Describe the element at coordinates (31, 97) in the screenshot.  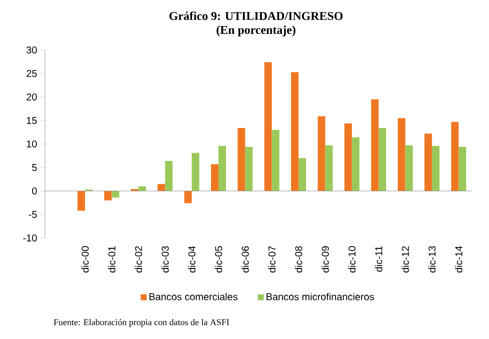
I see `y-tick-label: 20` at that location.